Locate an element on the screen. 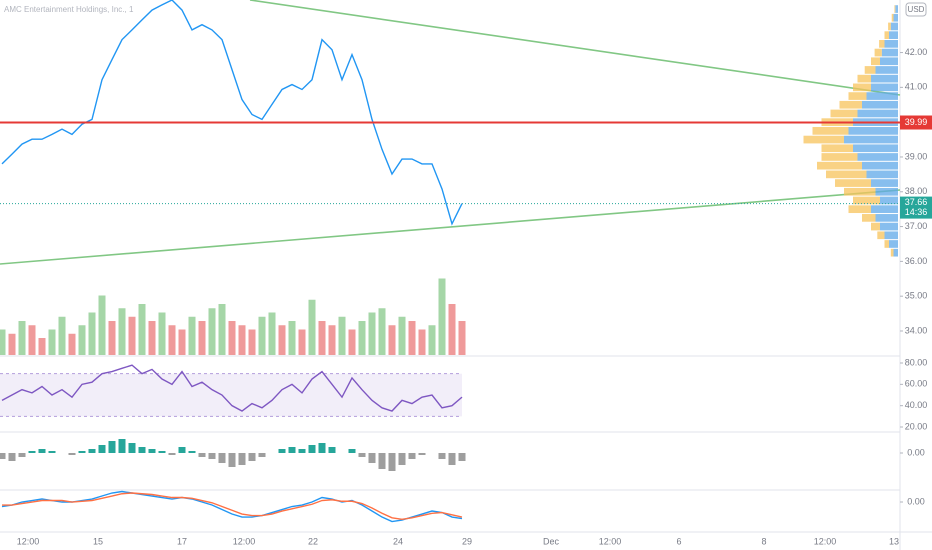 This screenshot has height=550, width=932. x-tick-label: 15 is located at coordinates (98, 541).